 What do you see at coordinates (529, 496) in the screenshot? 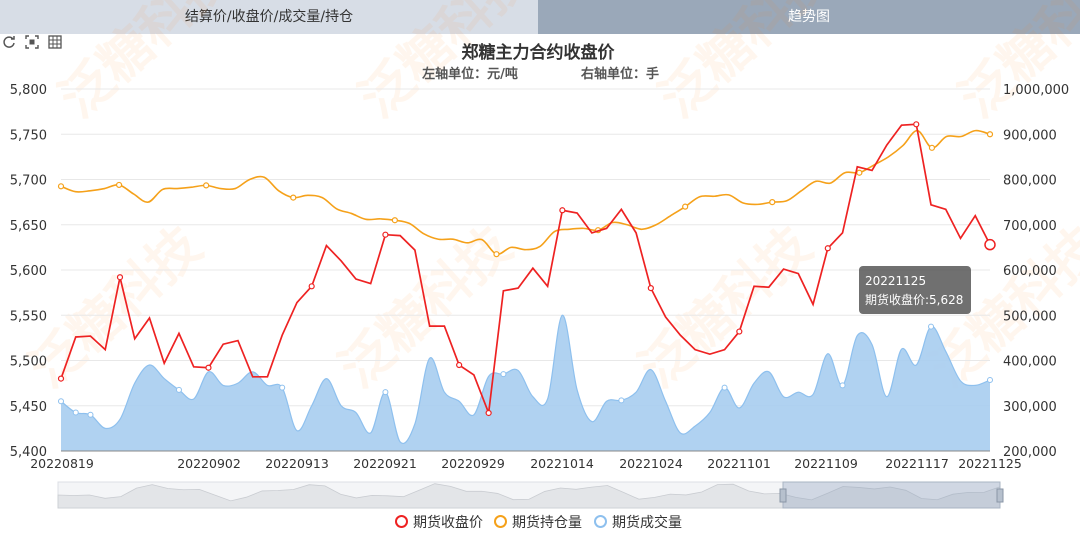
I see `data-zoom-preview` at bounding box center [529, 496].